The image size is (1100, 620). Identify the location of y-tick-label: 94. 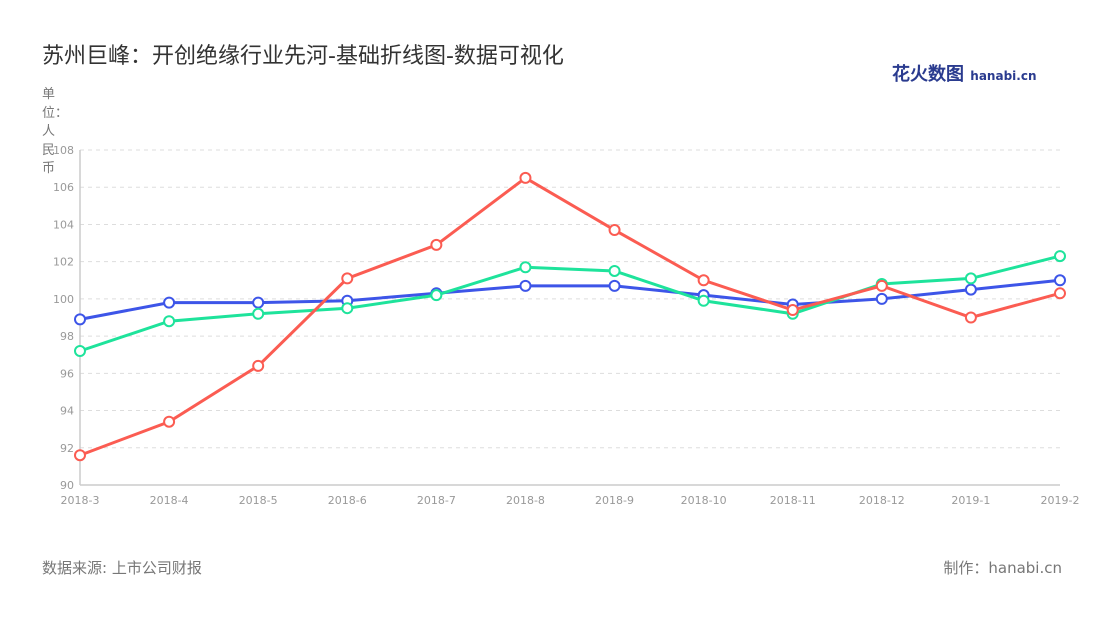
(67, 411).